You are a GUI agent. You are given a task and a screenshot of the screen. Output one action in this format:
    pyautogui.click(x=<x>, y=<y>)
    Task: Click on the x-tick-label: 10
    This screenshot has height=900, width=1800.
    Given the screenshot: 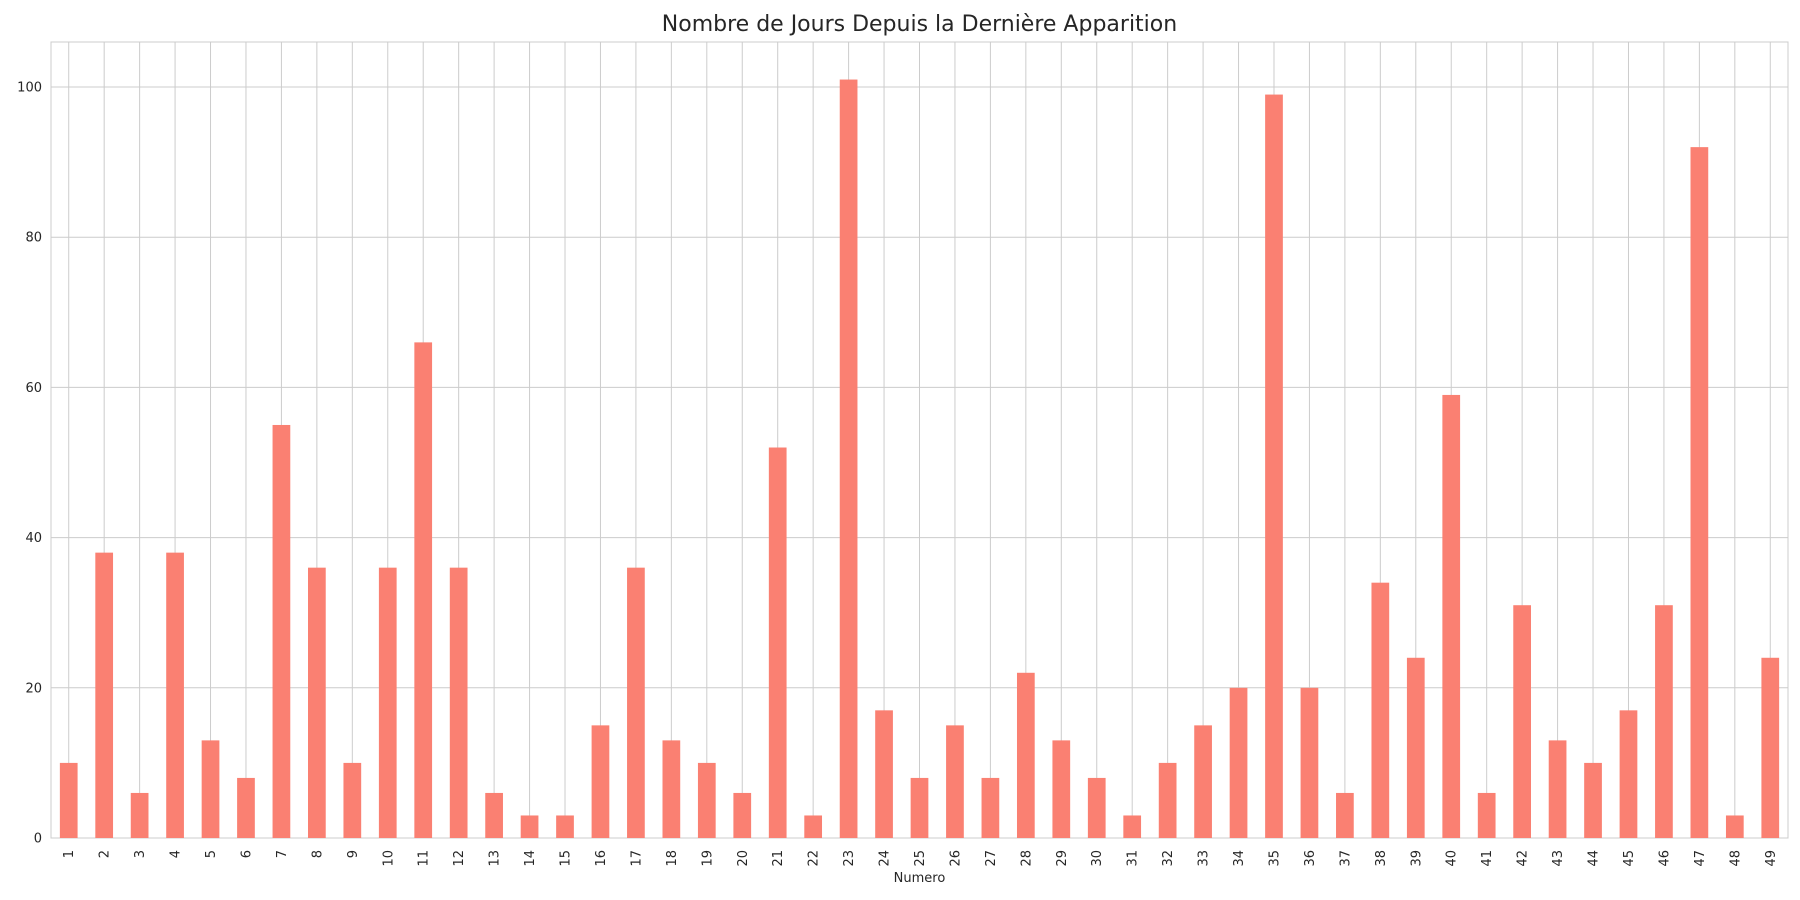 What is the action you would take?
    pyautogui.click(x=388, y=858)
    